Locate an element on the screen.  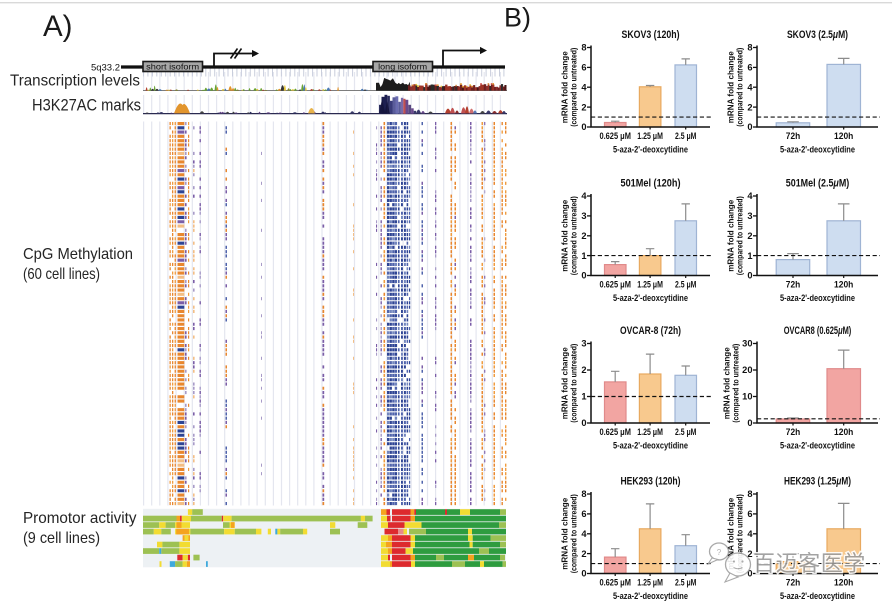
svg-text: HEK293 (1.25μM) is located at coordinates (817, 482).